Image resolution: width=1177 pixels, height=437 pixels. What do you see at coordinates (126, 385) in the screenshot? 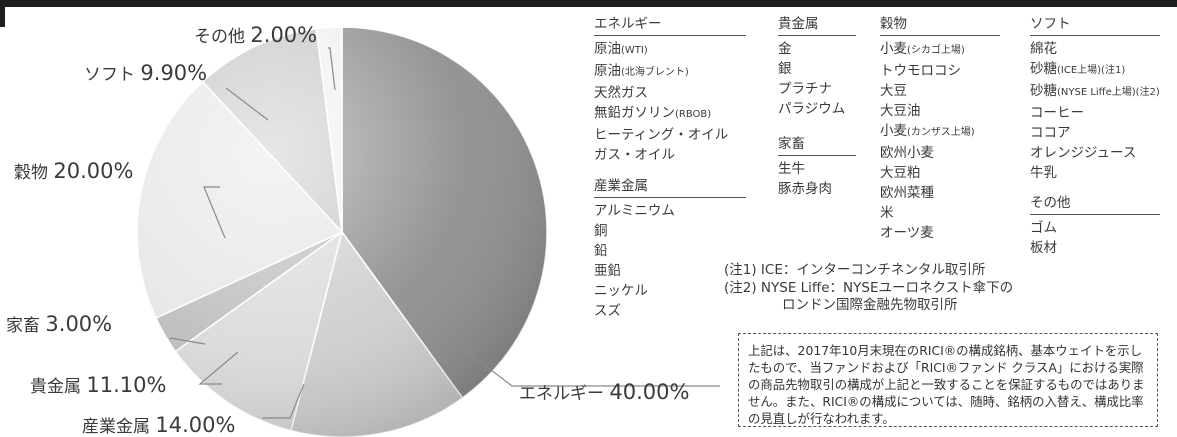
I see `slice-label-value: 11.10%` at bounding box center [126, 385].